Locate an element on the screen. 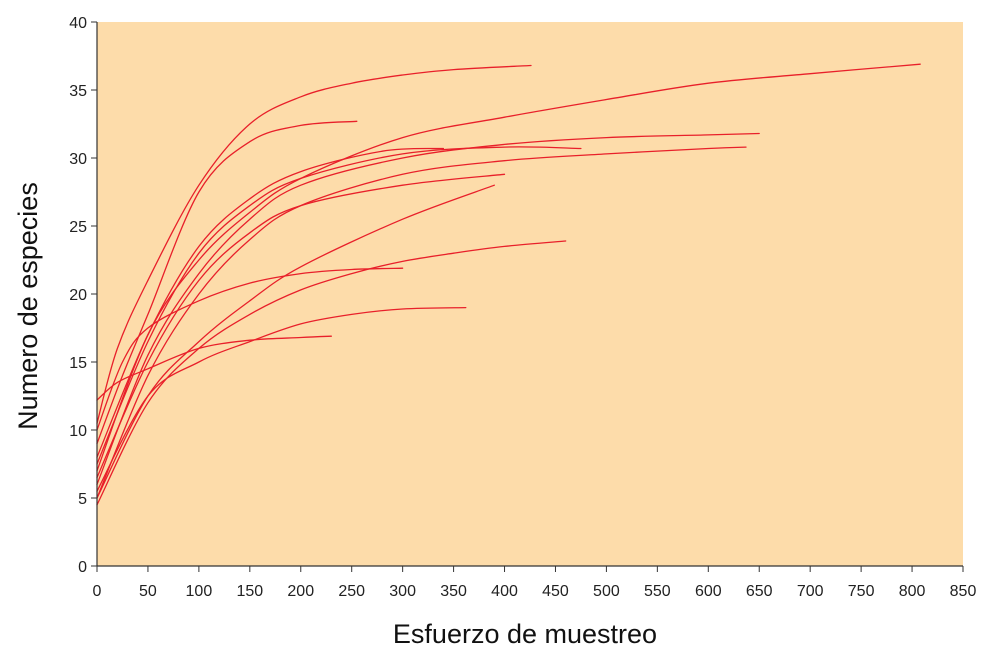 This screenshot has width=986, height=653. x-tick-label: 550 is located at coordinates (657, 591).